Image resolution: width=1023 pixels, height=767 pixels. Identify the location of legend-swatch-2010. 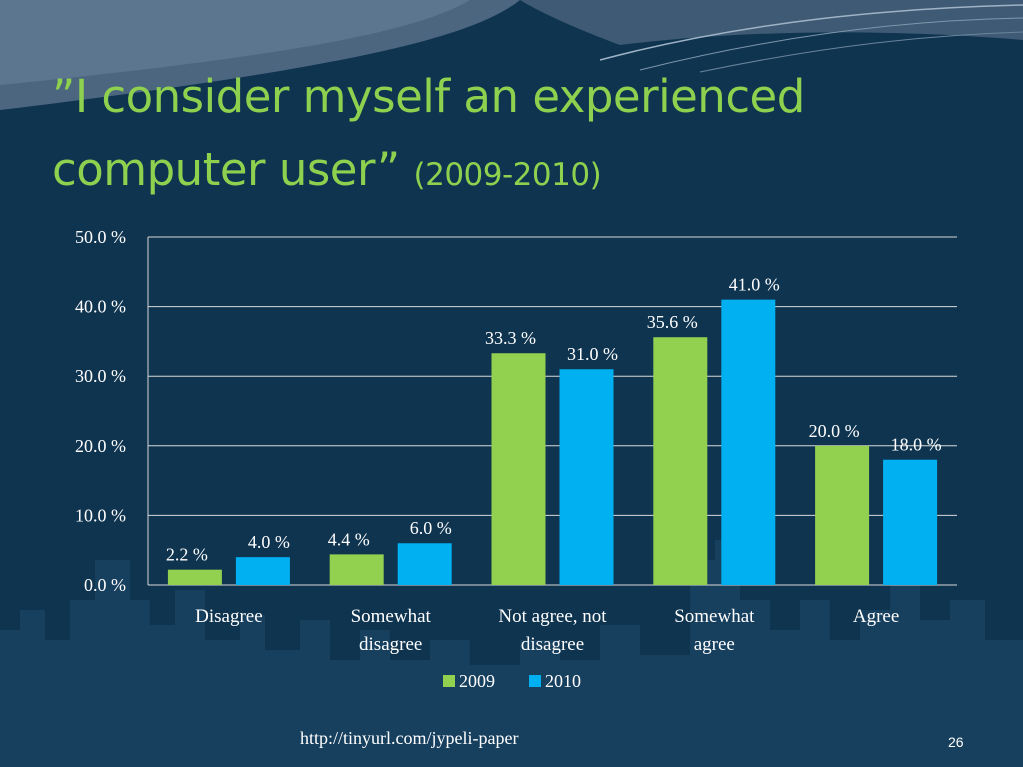
(535, 681).